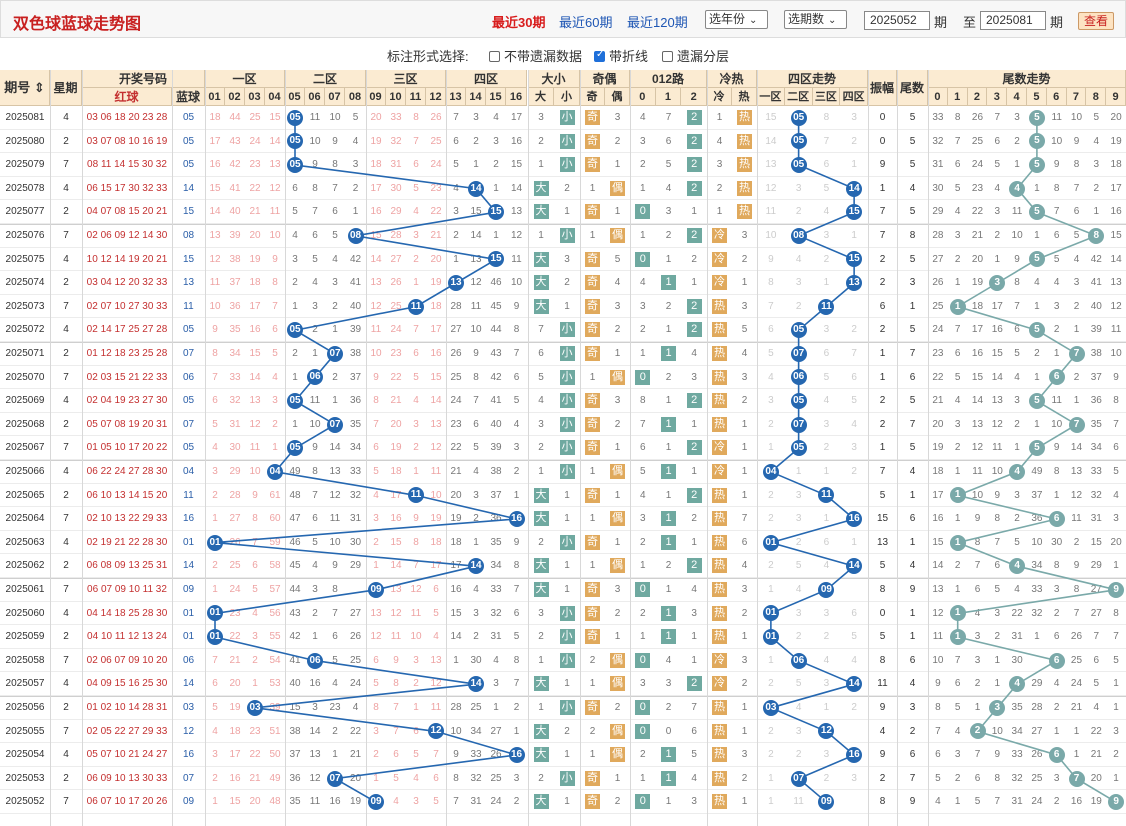 This screenshot has width=1126, height=826. Describe the element at coordinates (912, 660) in the screenshot. I see `tail-cell: 6` at that location.